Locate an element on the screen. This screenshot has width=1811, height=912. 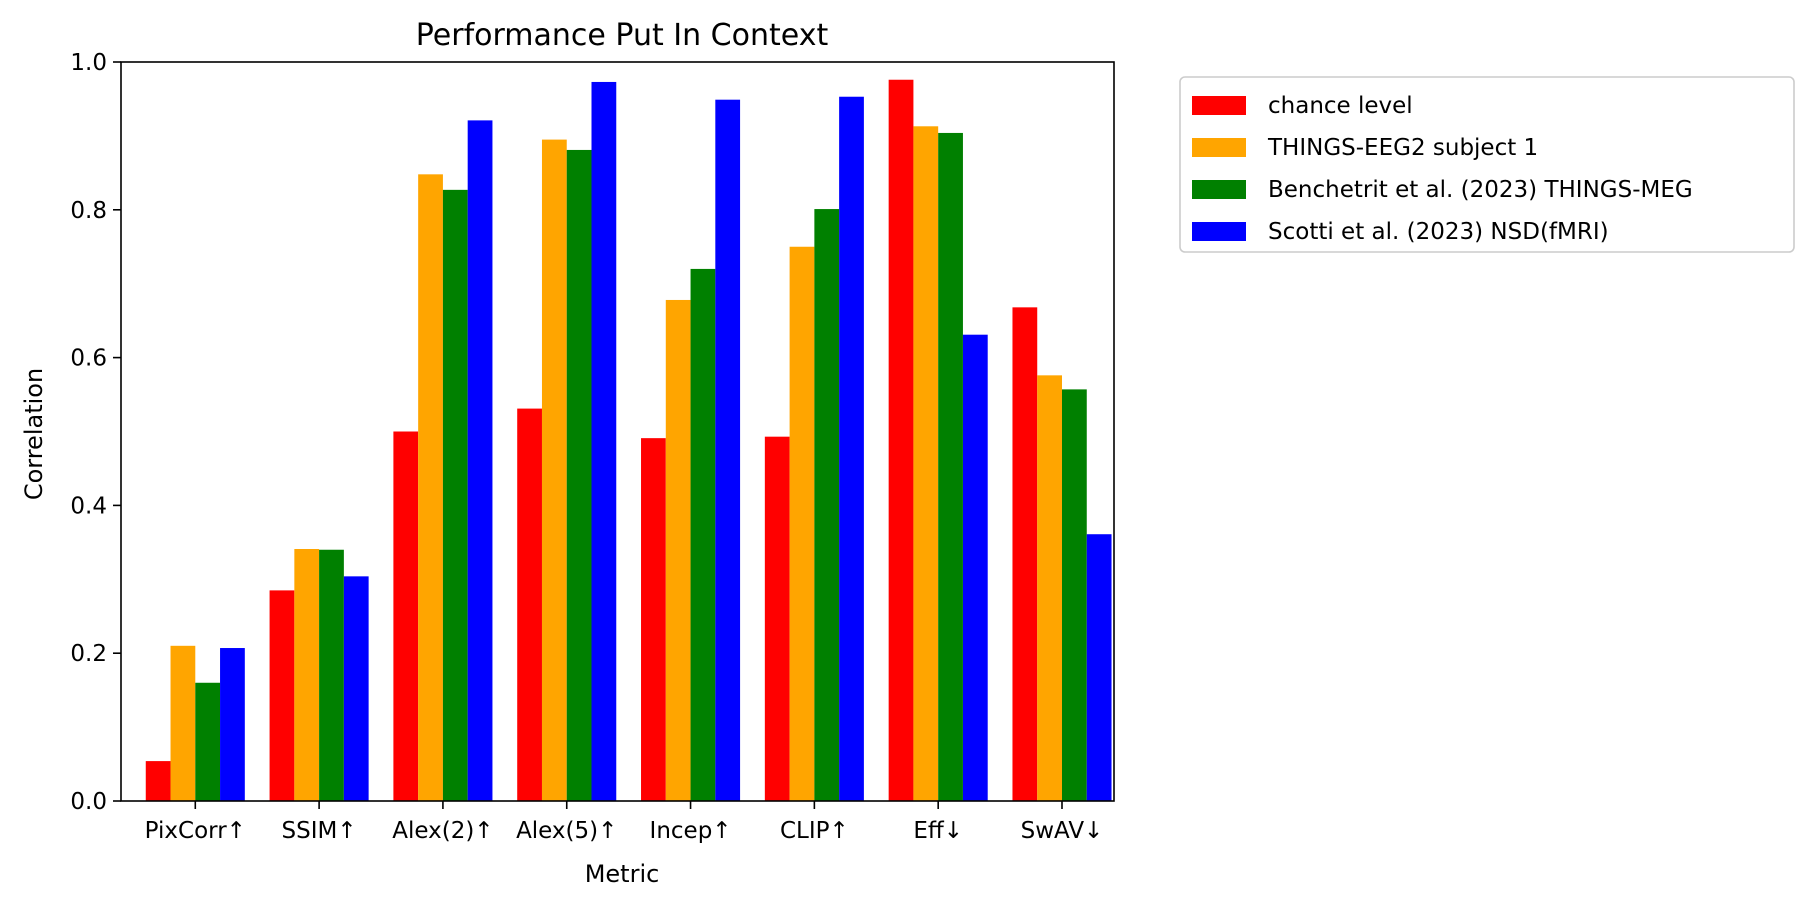
legend-label: THINGS-EEG2 subject 1 is located at coordinates (1402, 148).